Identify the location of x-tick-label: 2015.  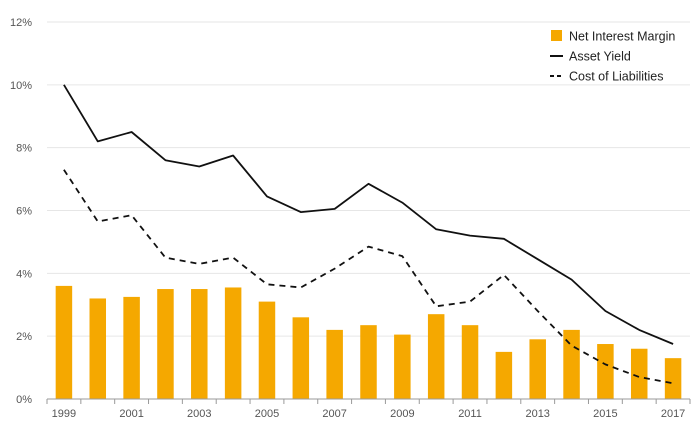
(605, 414).